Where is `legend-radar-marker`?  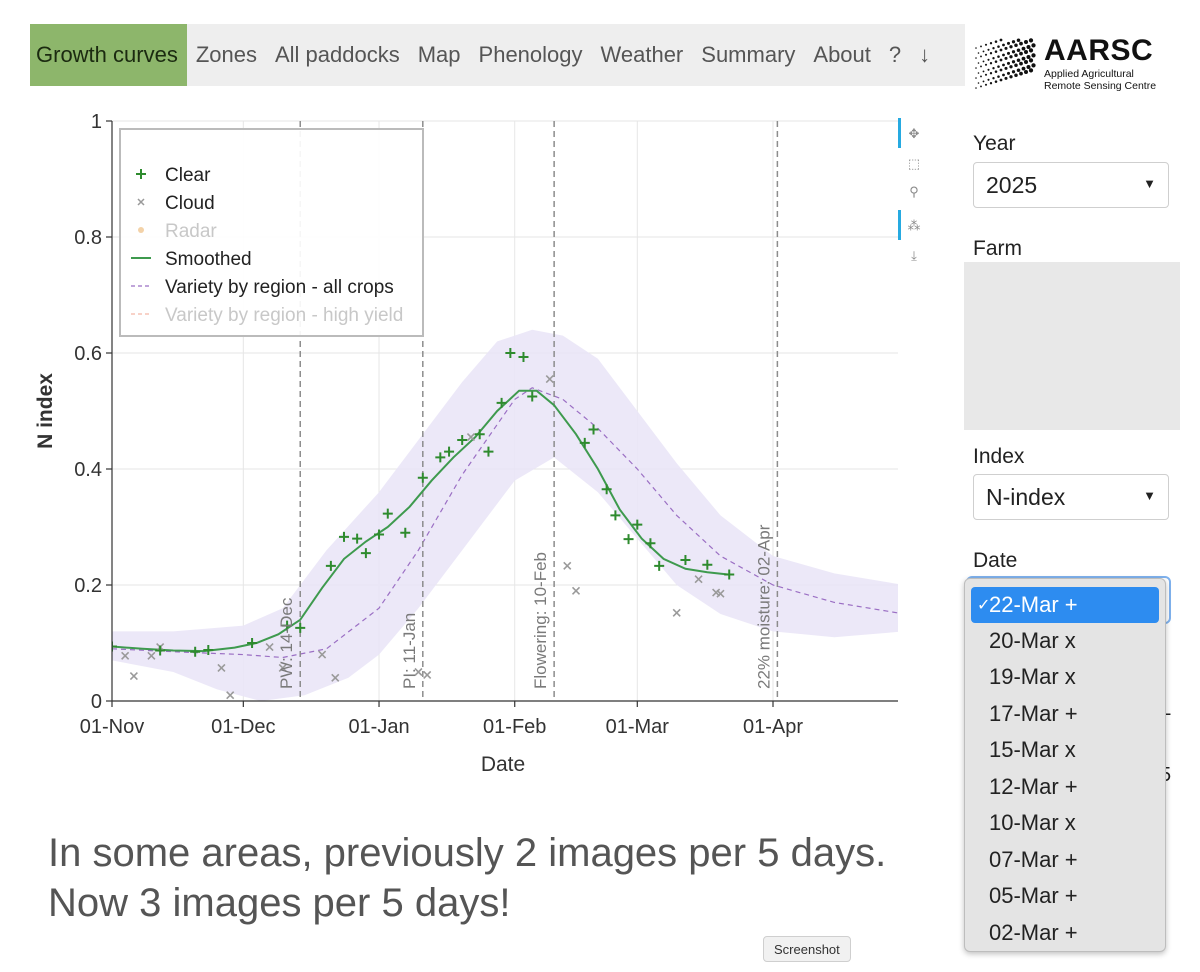 legend-radar-marker is located at coordinates (141, 230).